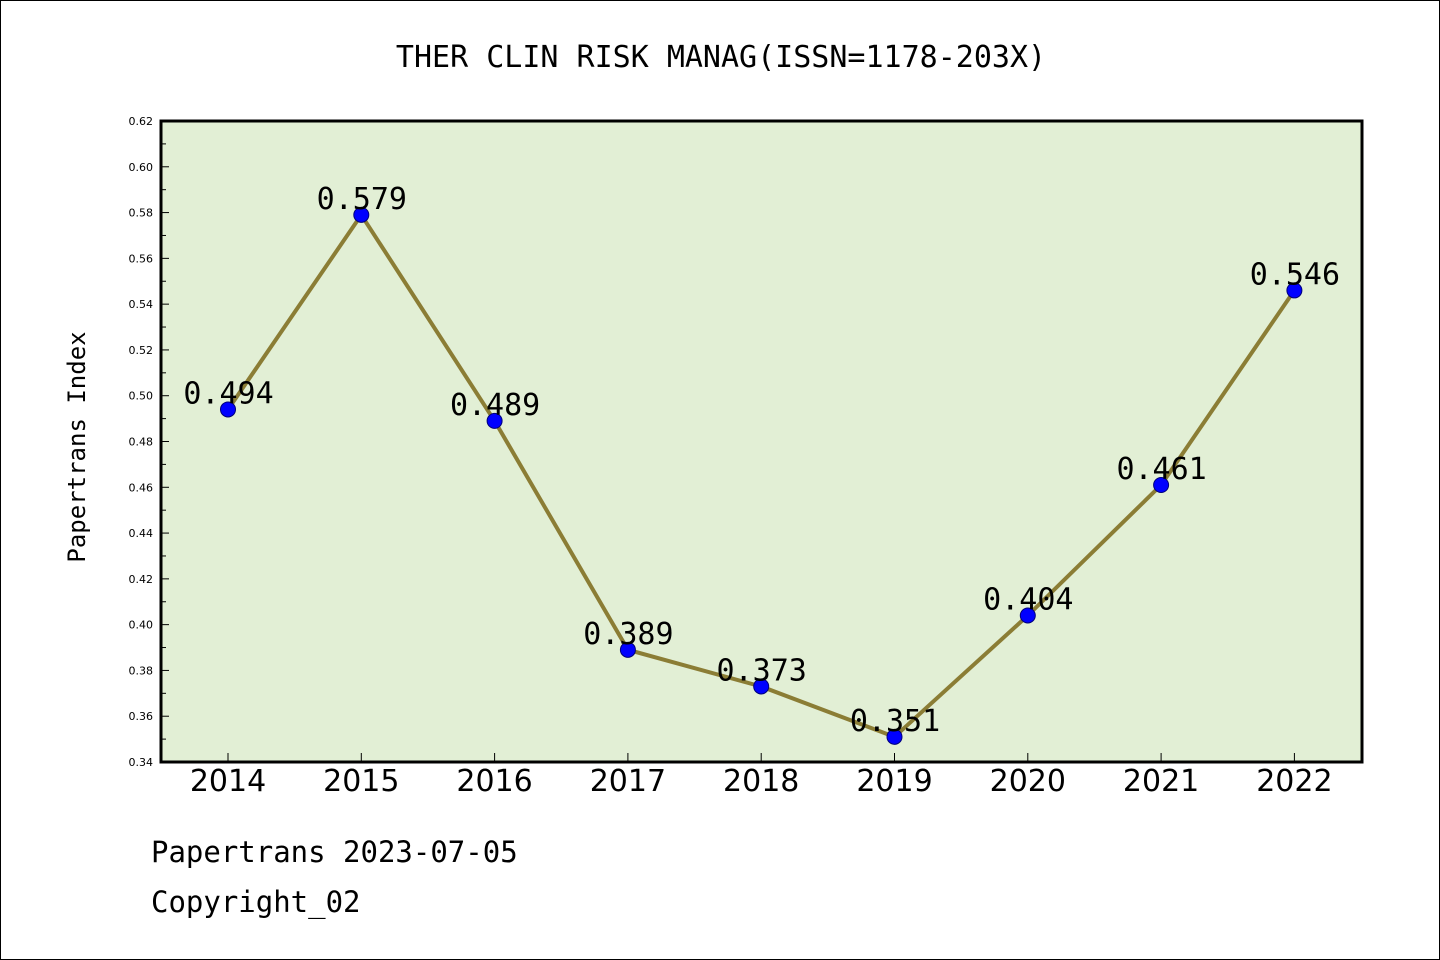  What do you see at coordinates (1294, 781) in the screenshot?
I see `x-tick-label: 2022` at bounding box center [1294, 781].